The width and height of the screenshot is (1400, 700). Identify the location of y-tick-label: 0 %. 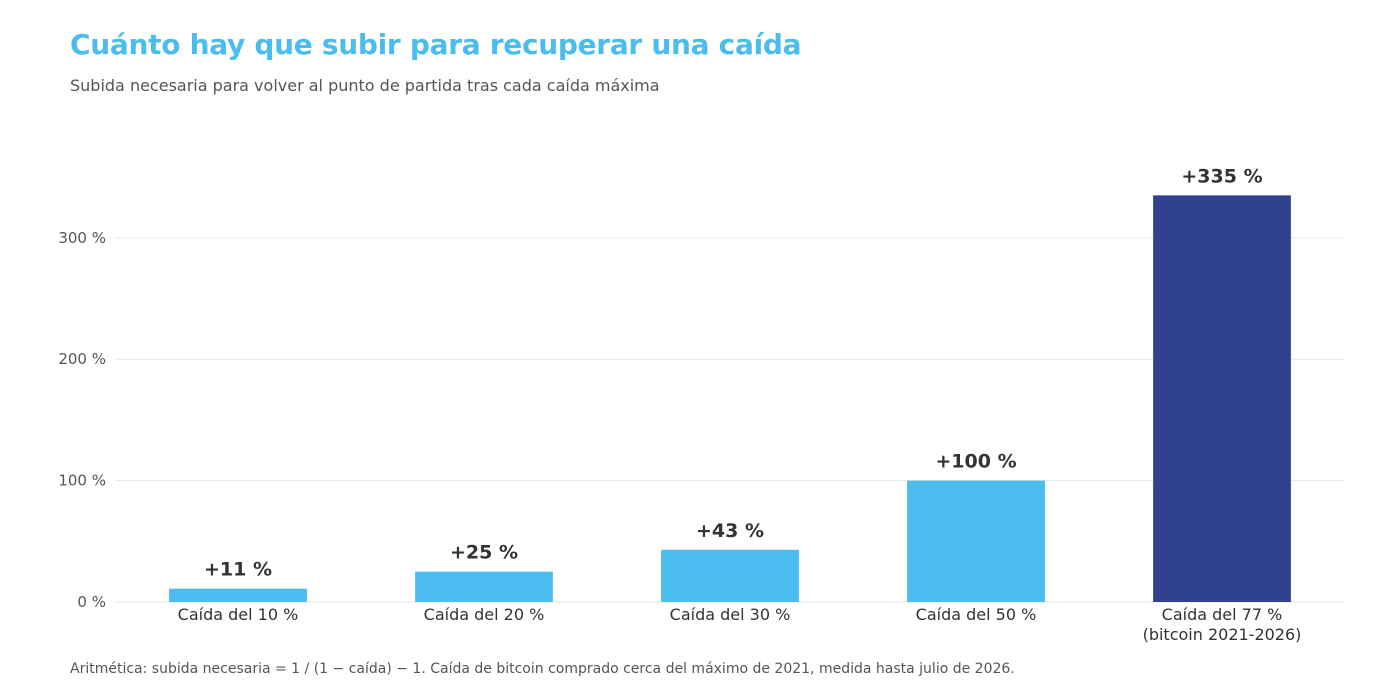
(91, 602).